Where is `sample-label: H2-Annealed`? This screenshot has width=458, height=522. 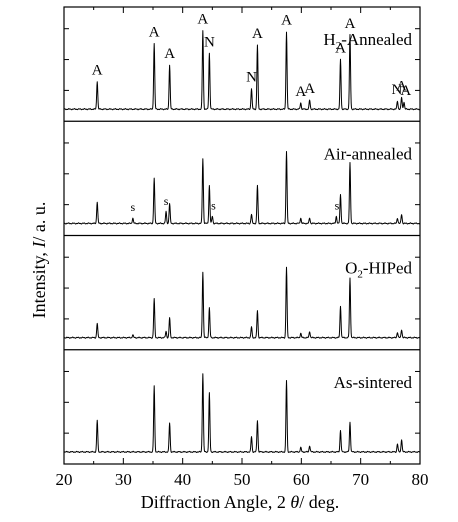
sample-label: H2-Annealed is located at coordinates (367, 41).